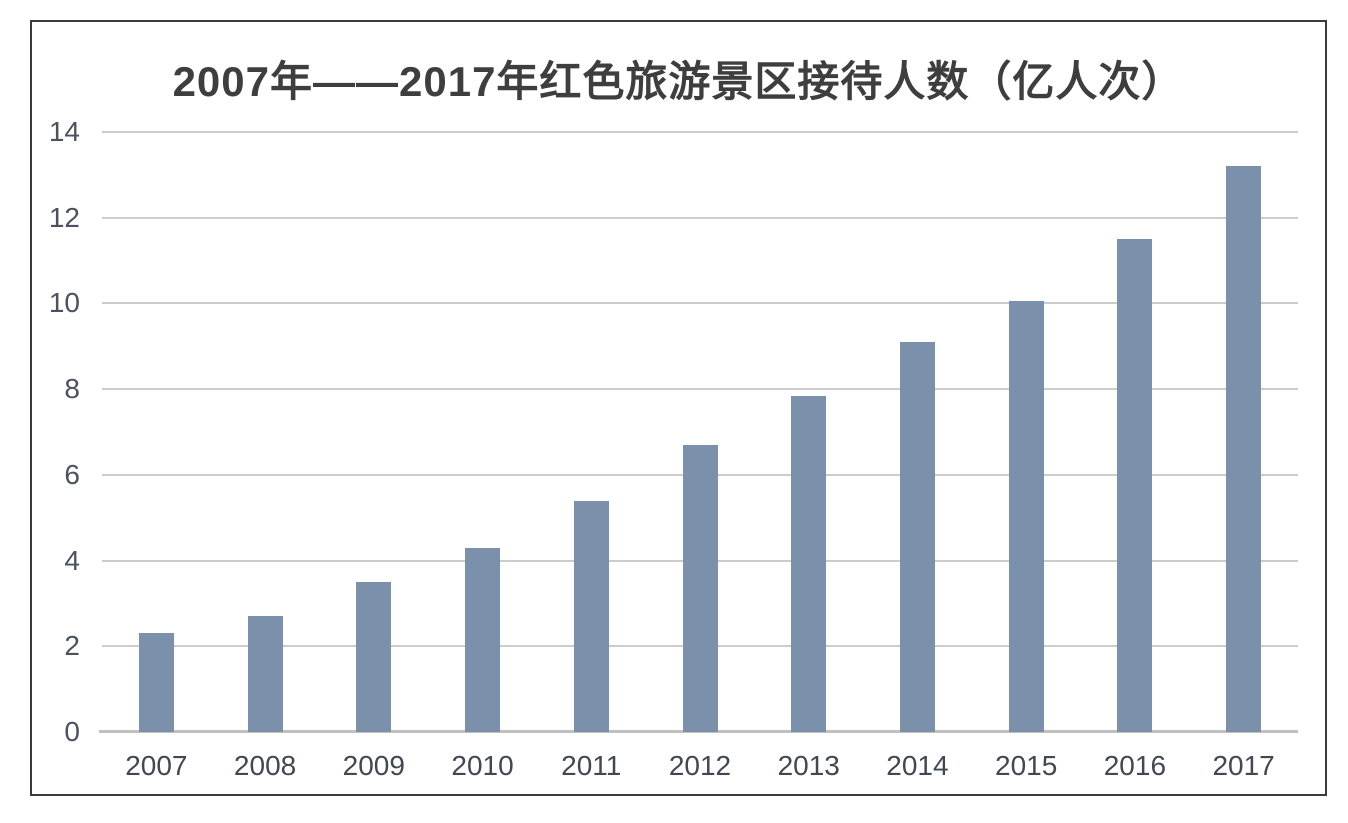 Image resolution: width=1348 pixels, height=823 pixels. Describe the element at coordinates (482, 765) in the screenshot. I see `x-tick-label-2010: 2010` at that location.